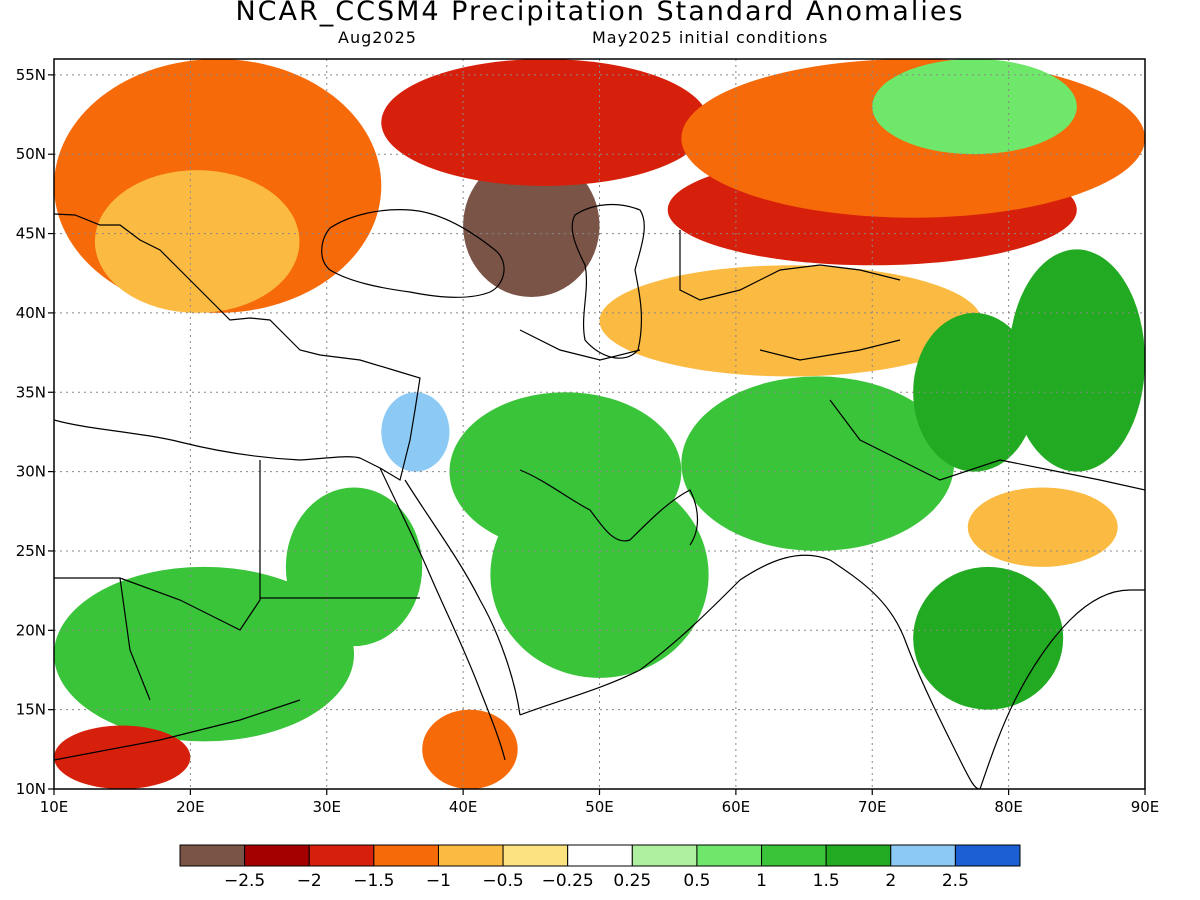  What do you see at coordinates (237, 347) in the screenshot?
I see `mediterranean-coast` at bounding box center [237, 347].